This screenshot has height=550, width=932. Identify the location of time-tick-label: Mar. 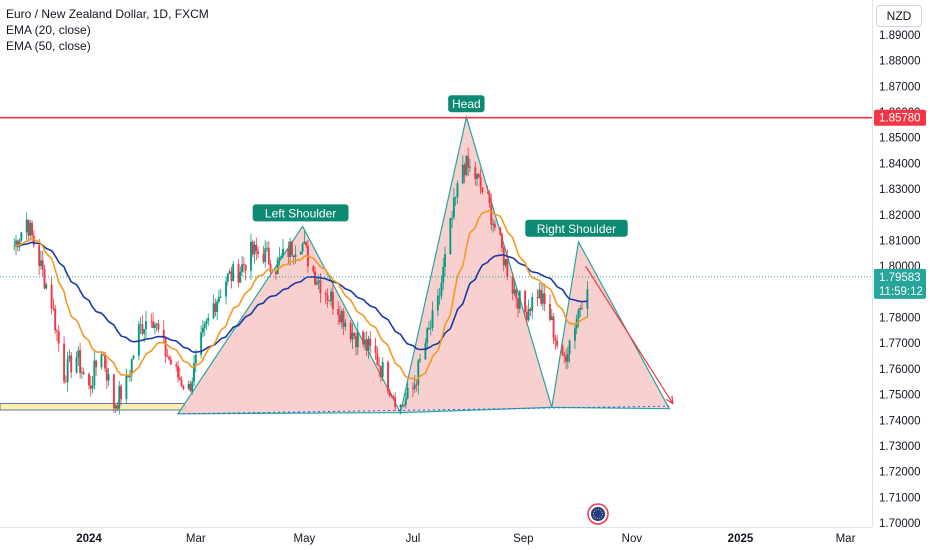
(846, 539).